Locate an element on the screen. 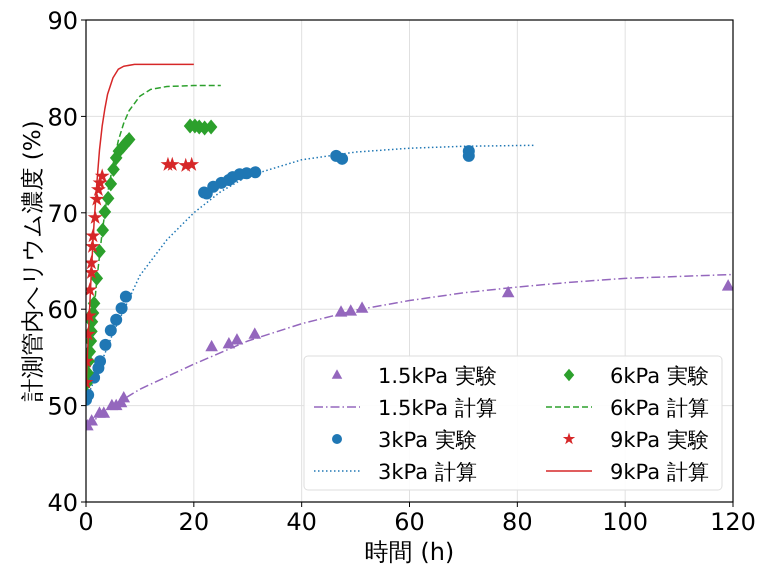  x-axis-title: 時間 (h) is located at coordinates (409, 552).